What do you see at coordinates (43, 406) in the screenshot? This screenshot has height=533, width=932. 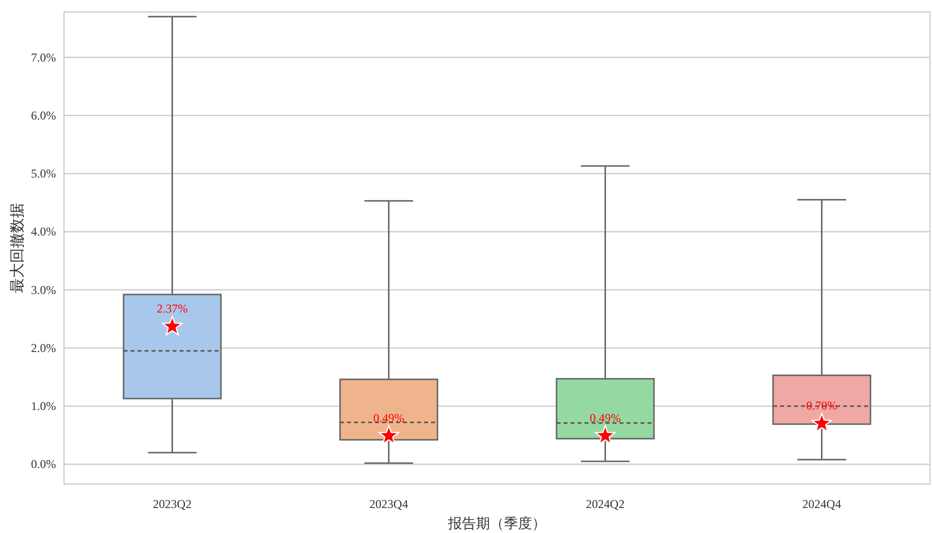 I see `y-tick-label: 1.0%` at bounding box center [43, 406].